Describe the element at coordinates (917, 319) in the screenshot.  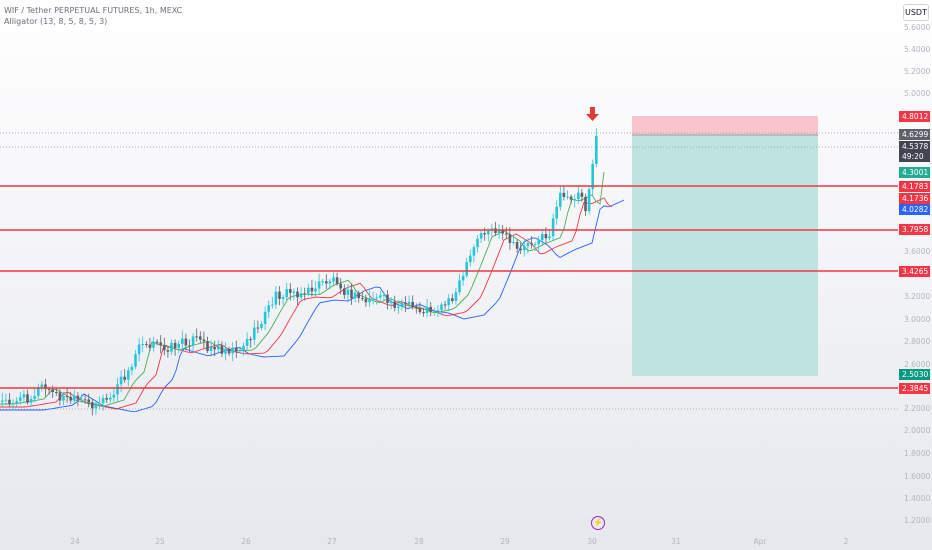
I see `price-tick: 3.0000` at that location.